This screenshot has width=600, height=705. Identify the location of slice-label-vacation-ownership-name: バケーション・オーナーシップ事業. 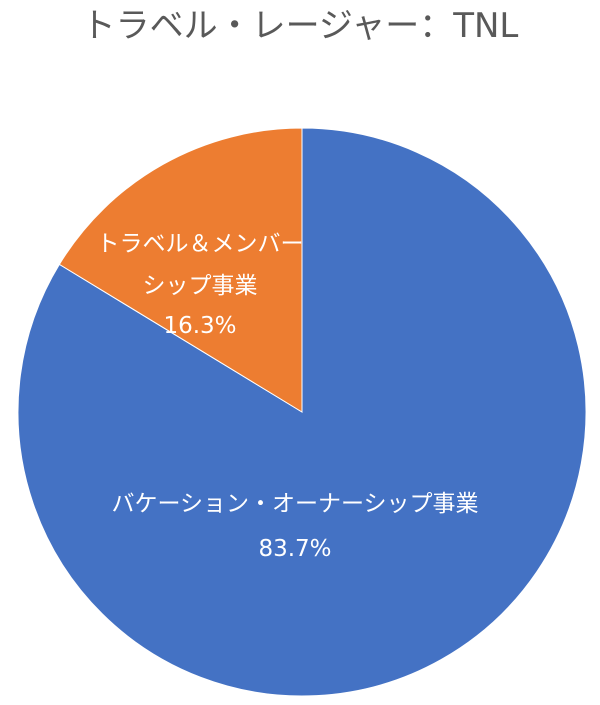
(294, 504).